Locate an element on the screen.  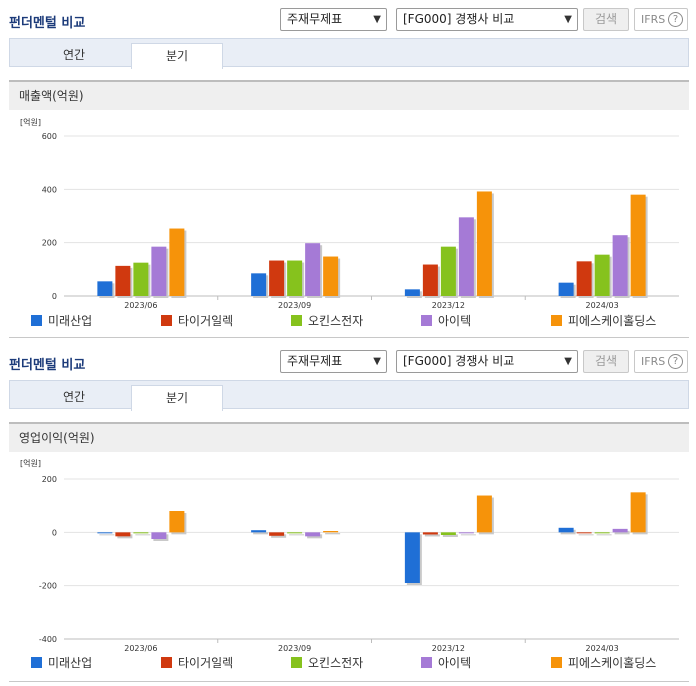
section-title: 영업이익(억원) is located at coordinates (349, 437).